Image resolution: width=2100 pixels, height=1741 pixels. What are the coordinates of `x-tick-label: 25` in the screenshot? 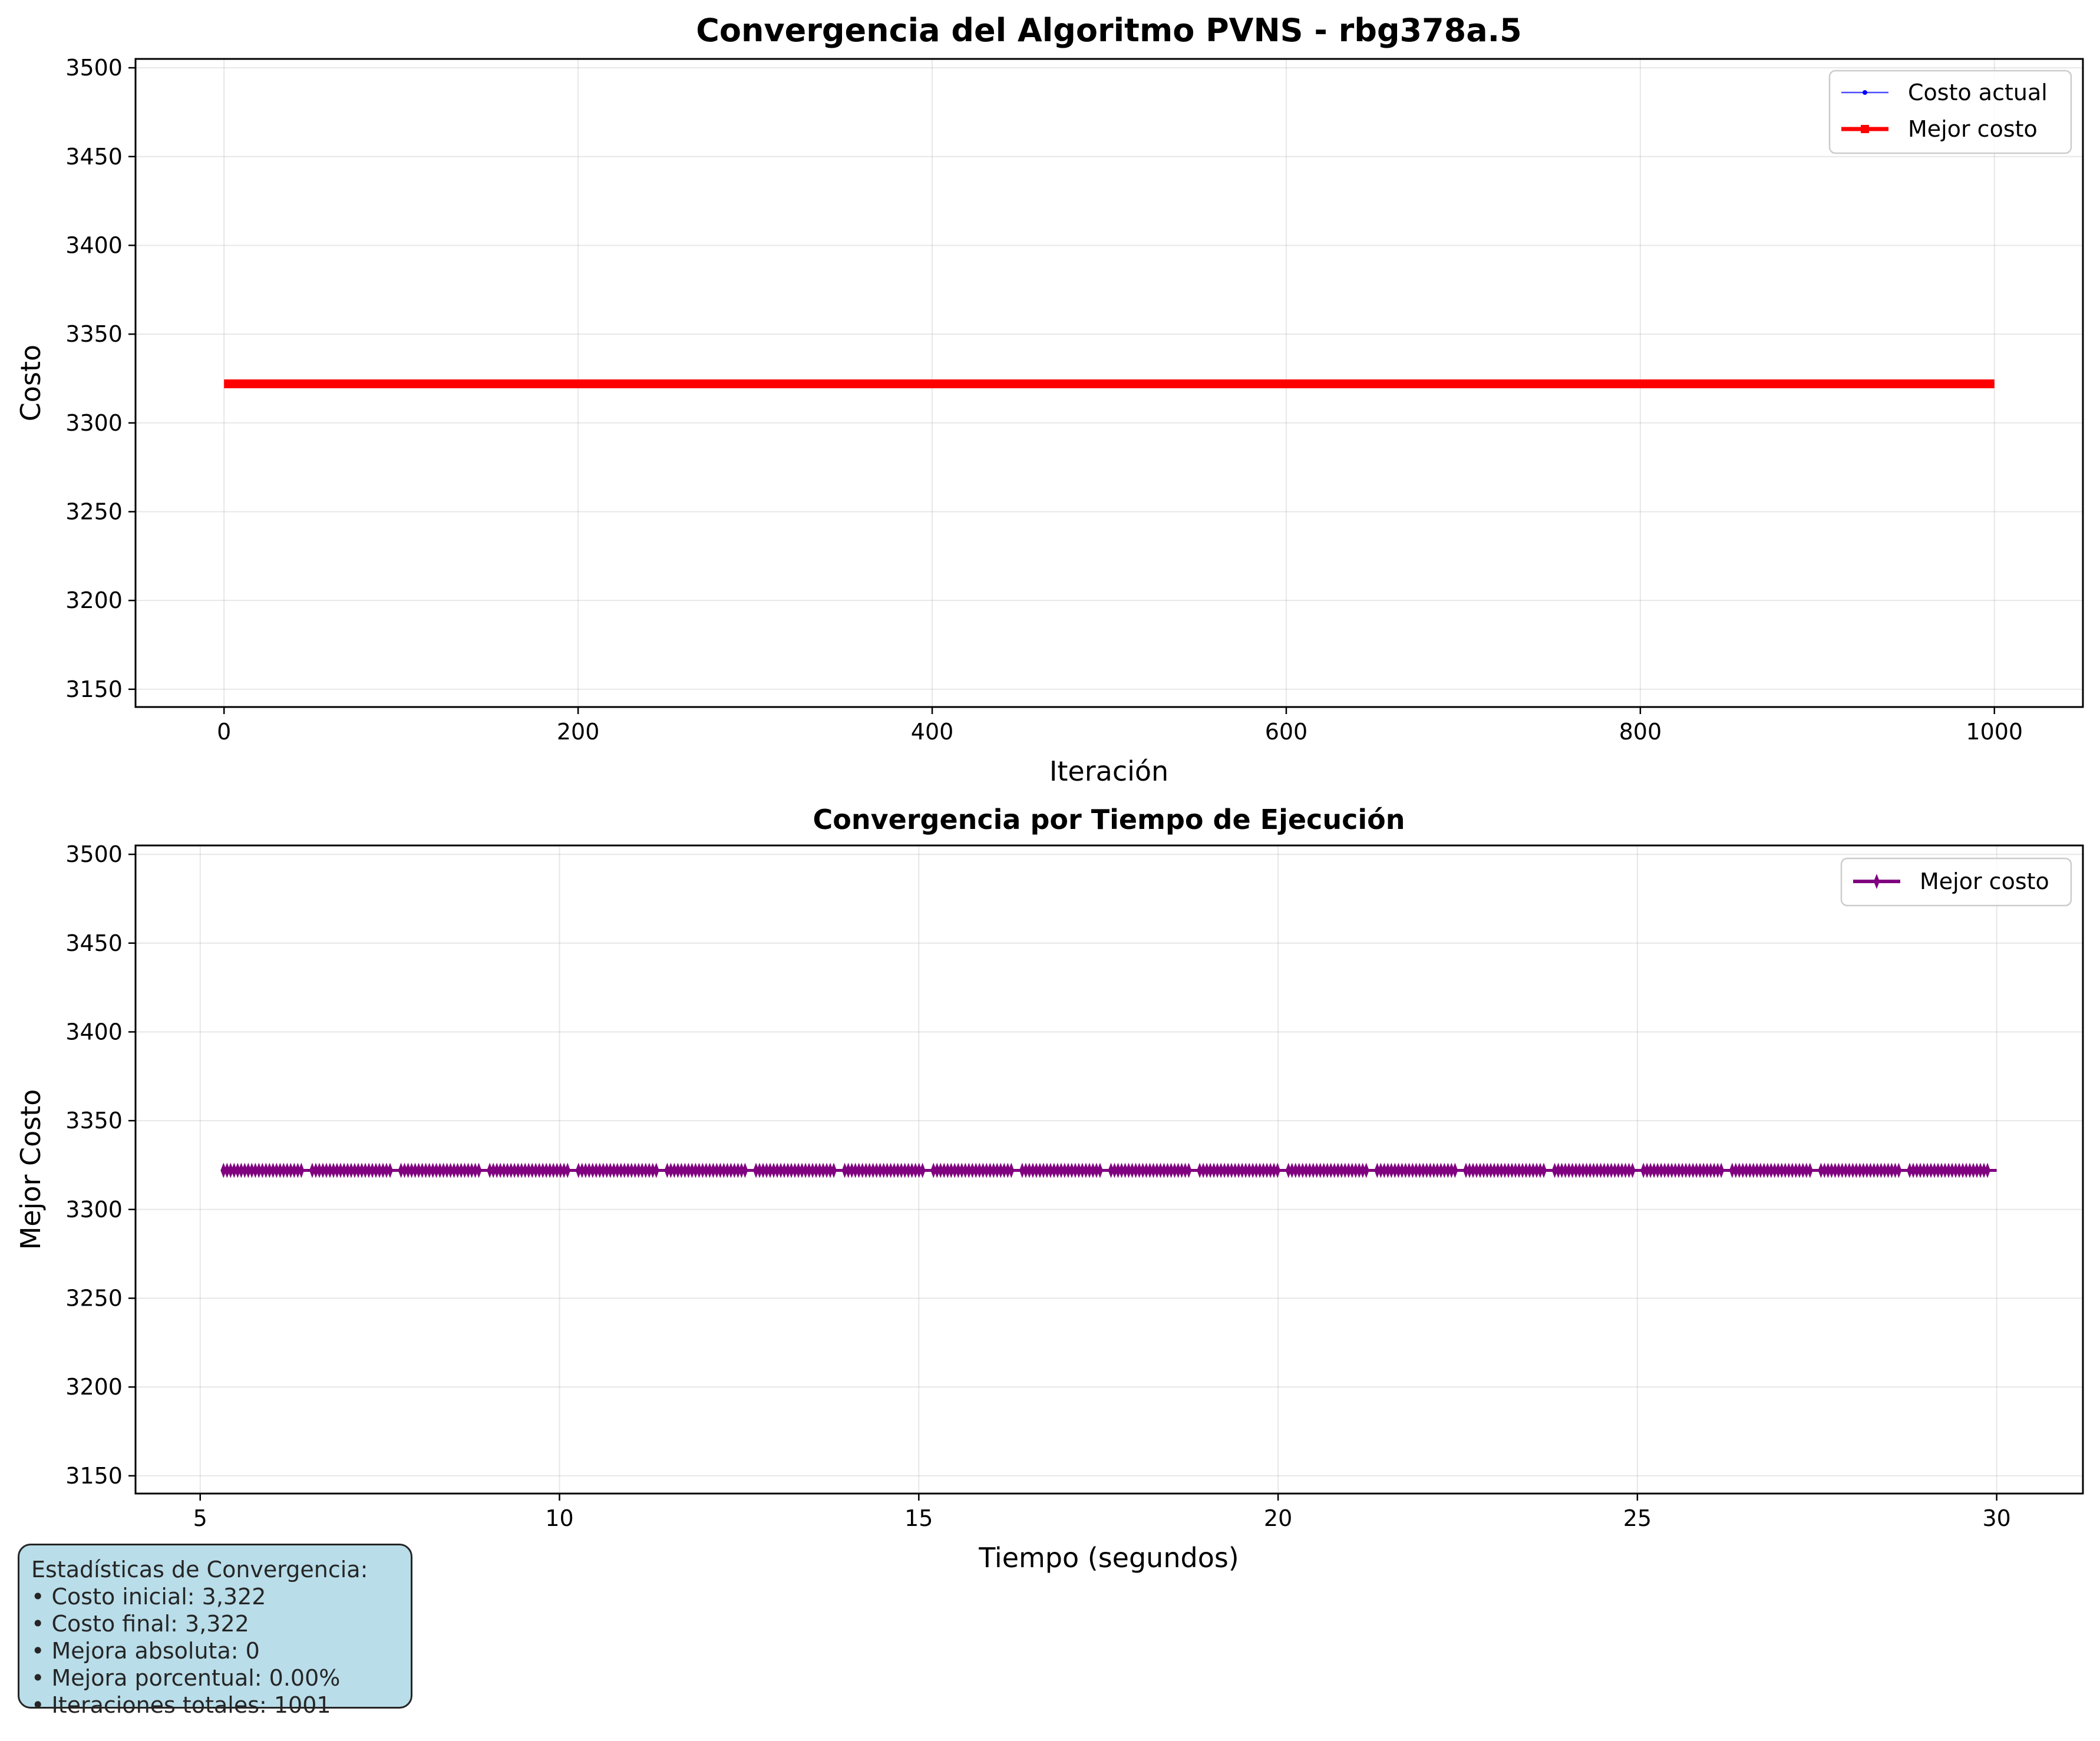 It's located at (1637, 1518).